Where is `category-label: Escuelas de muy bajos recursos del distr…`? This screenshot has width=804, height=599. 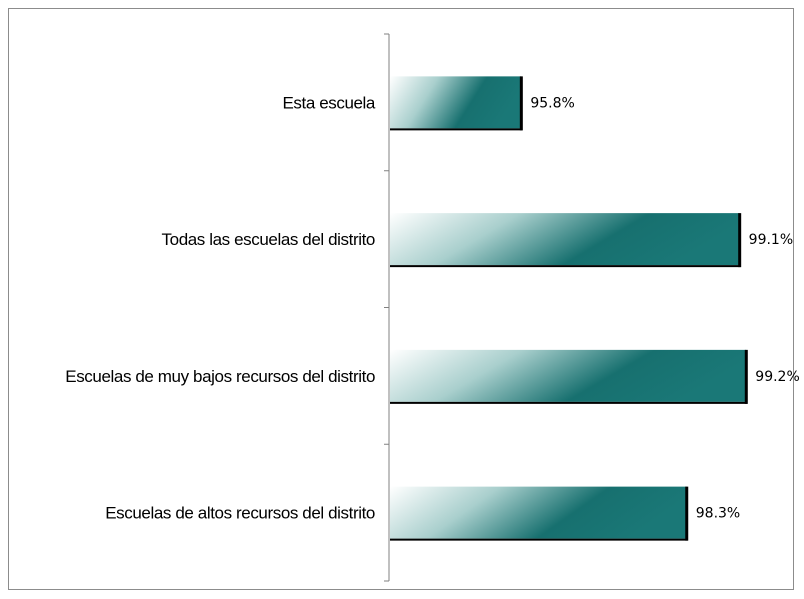
category-label: Escuelas de muy bajos recursos del distr… is located at coordinates (220, 376).